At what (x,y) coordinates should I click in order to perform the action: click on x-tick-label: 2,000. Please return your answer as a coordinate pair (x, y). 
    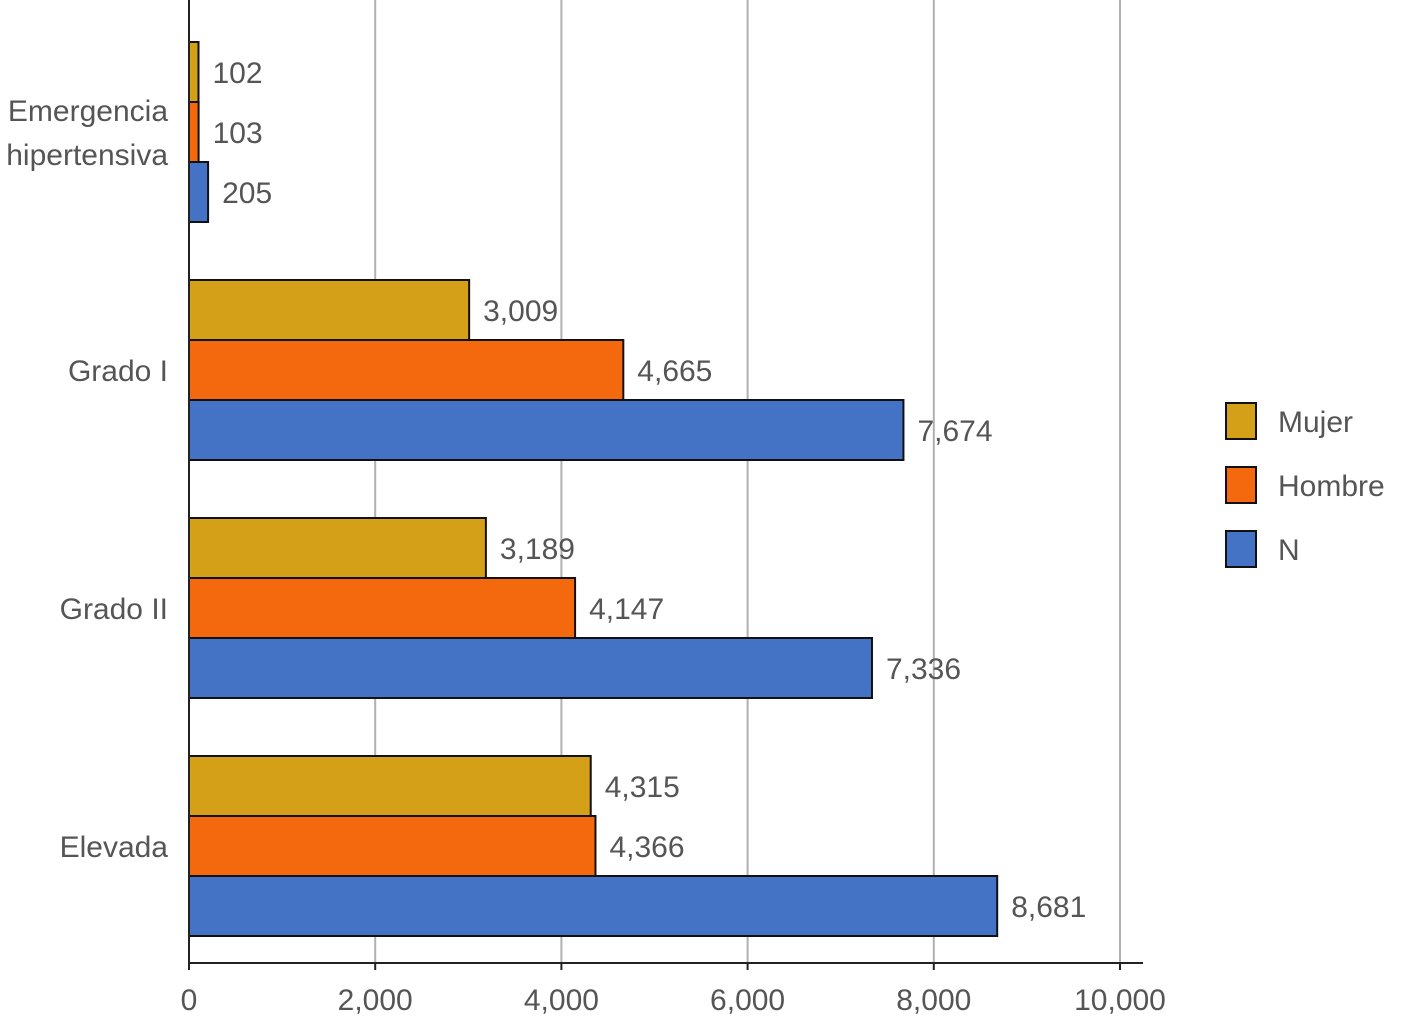
    Looking at the image, I should click on (375, 1000).